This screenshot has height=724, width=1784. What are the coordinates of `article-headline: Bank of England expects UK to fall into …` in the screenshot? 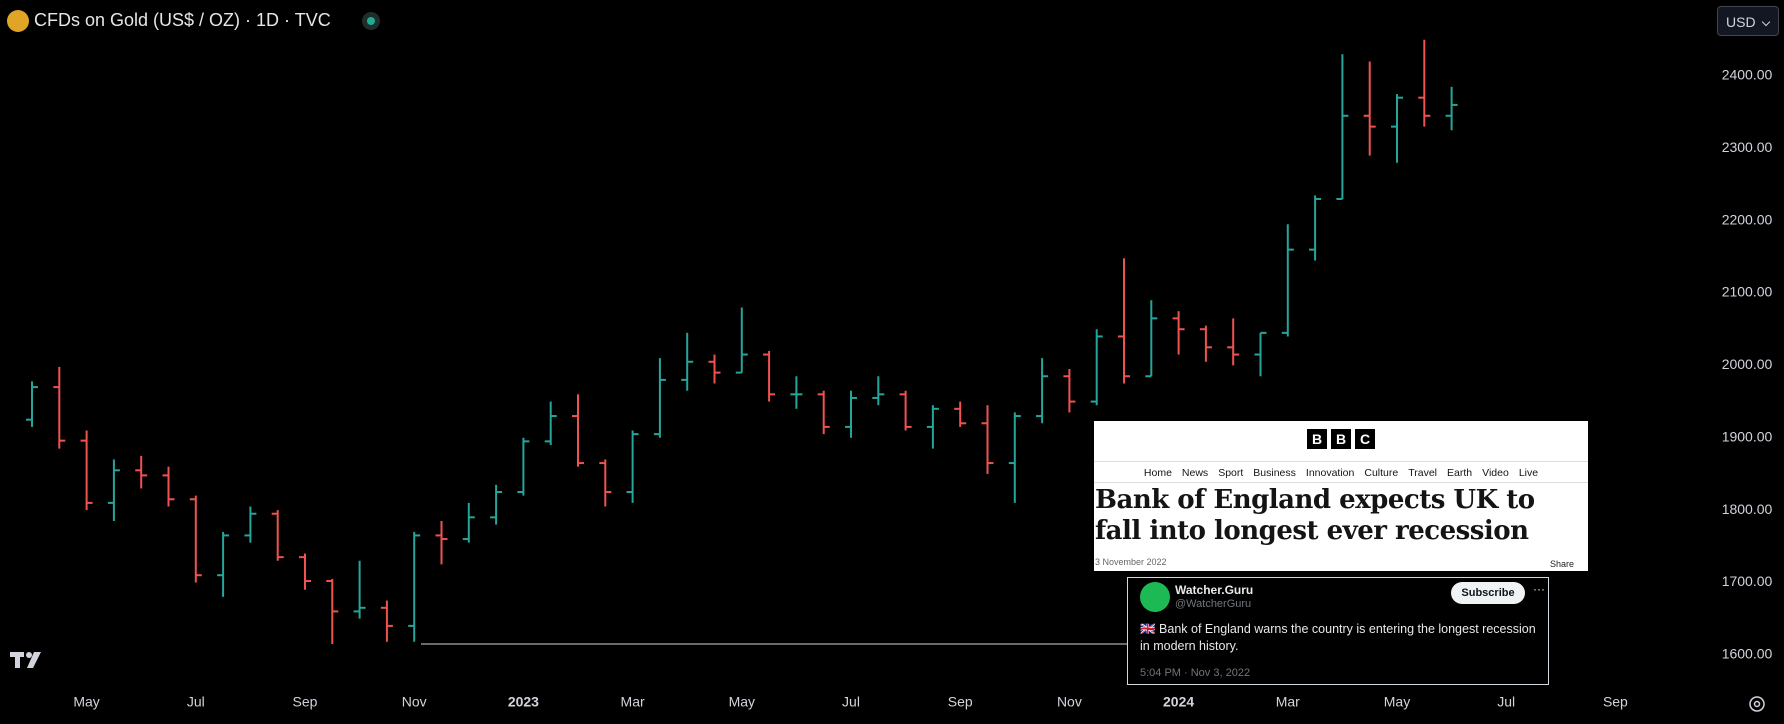 It's located at (1315, 515).